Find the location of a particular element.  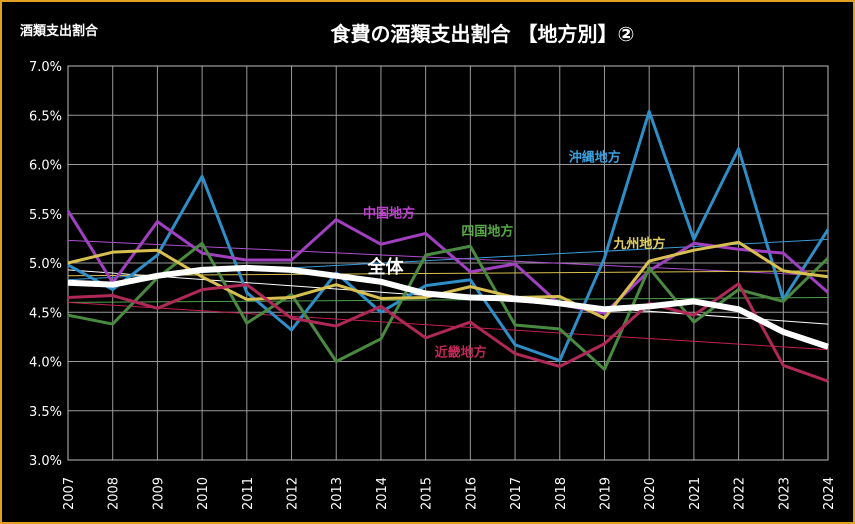

x-tick-label: 2023 is located at coordinates (784, 493).